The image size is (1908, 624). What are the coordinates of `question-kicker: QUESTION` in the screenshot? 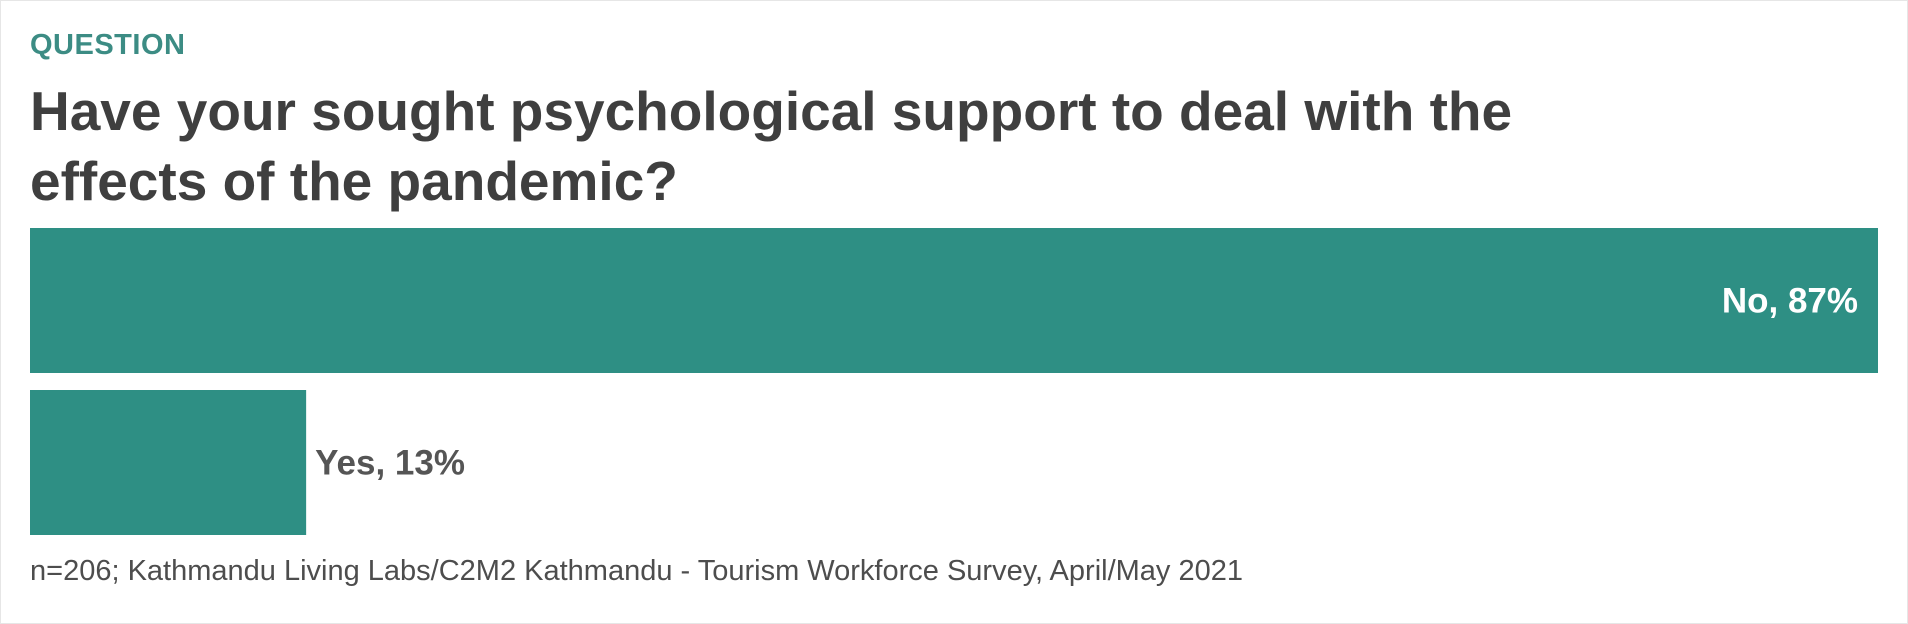 It's located at (108, 45).